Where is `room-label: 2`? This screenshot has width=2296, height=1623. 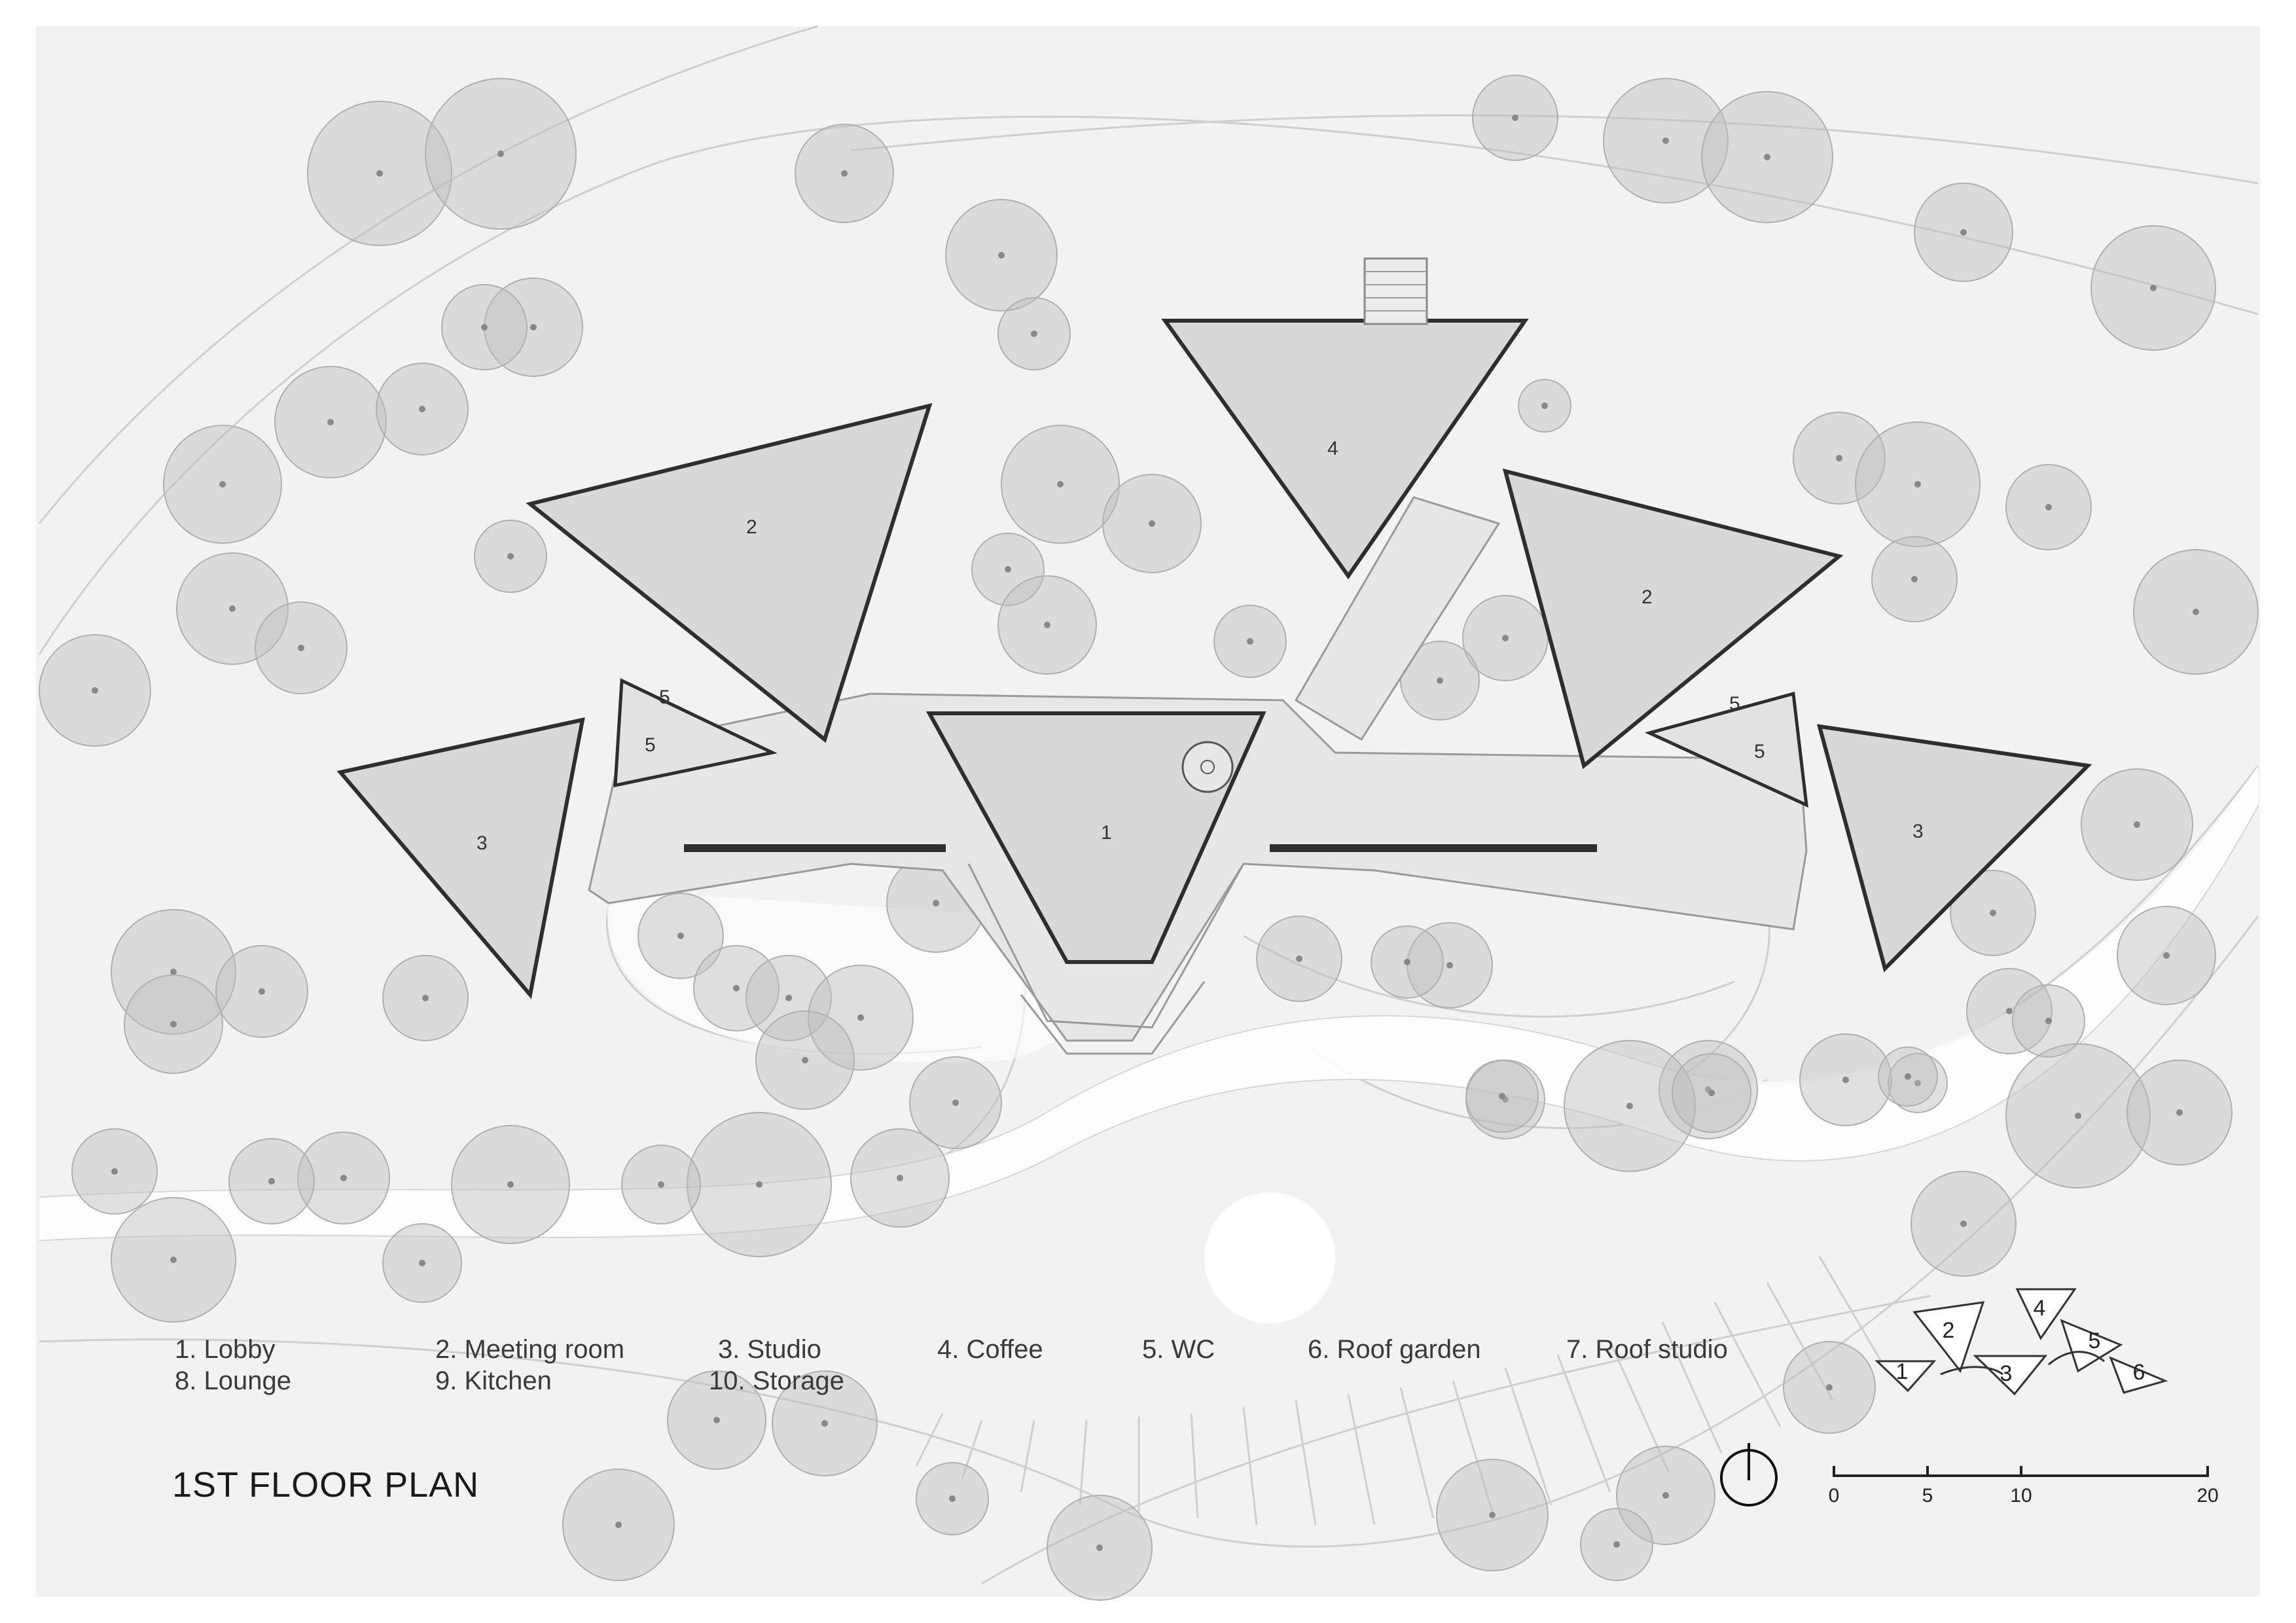 room-label: 2 is located at coordinates (1647, 597).